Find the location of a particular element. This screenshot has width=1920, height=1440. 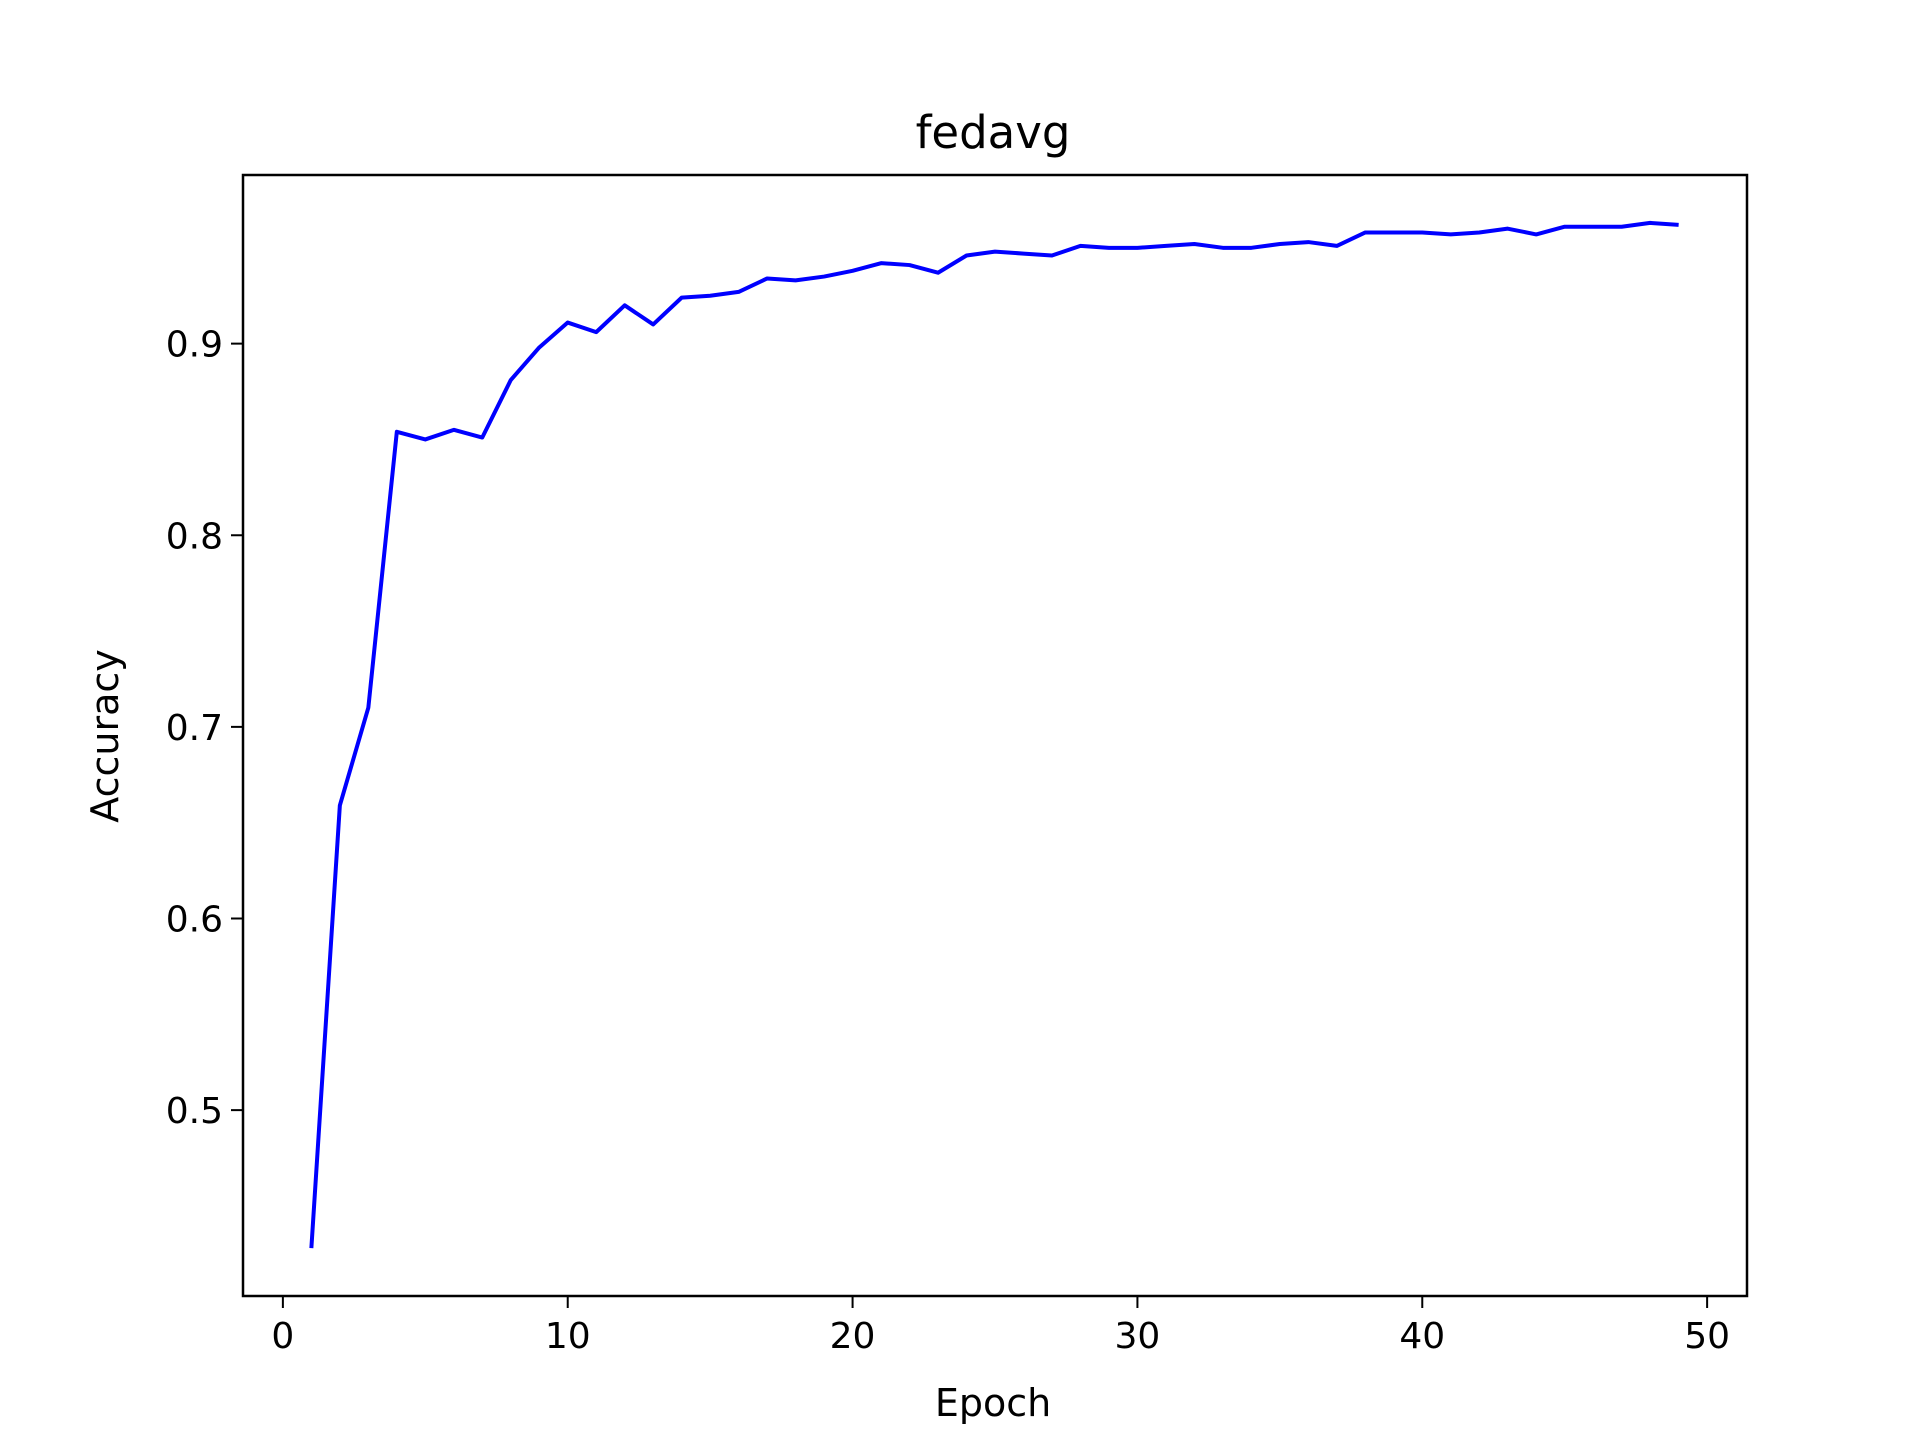

y-axis-title: Accuracy is located at coordinates (105, 736).